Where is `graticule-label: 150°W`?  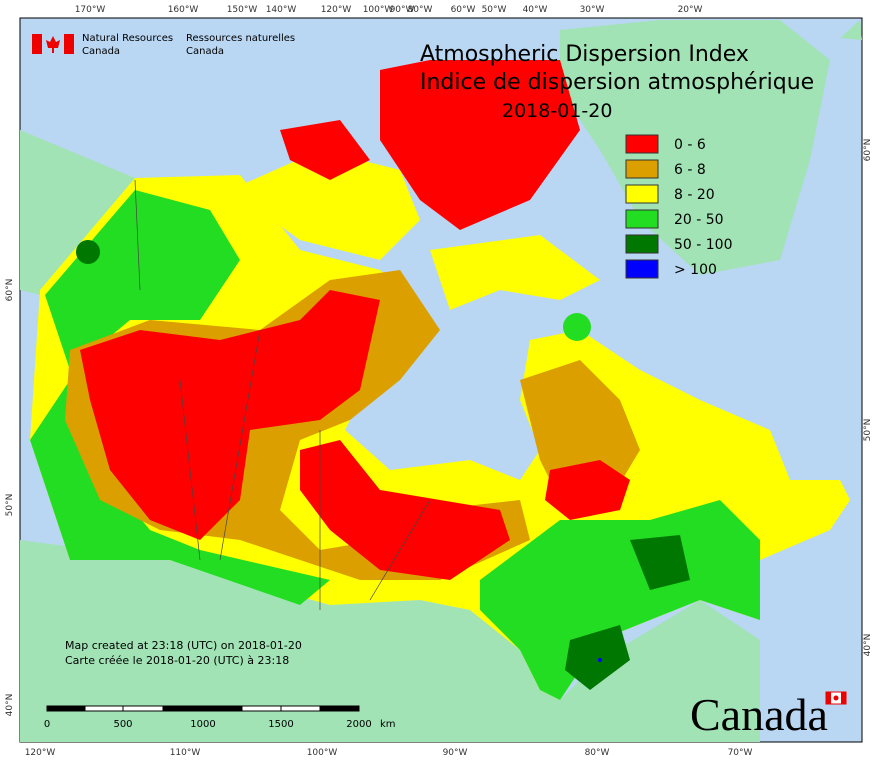
graticule-label: 150°W is located at coordinates (242, 10).